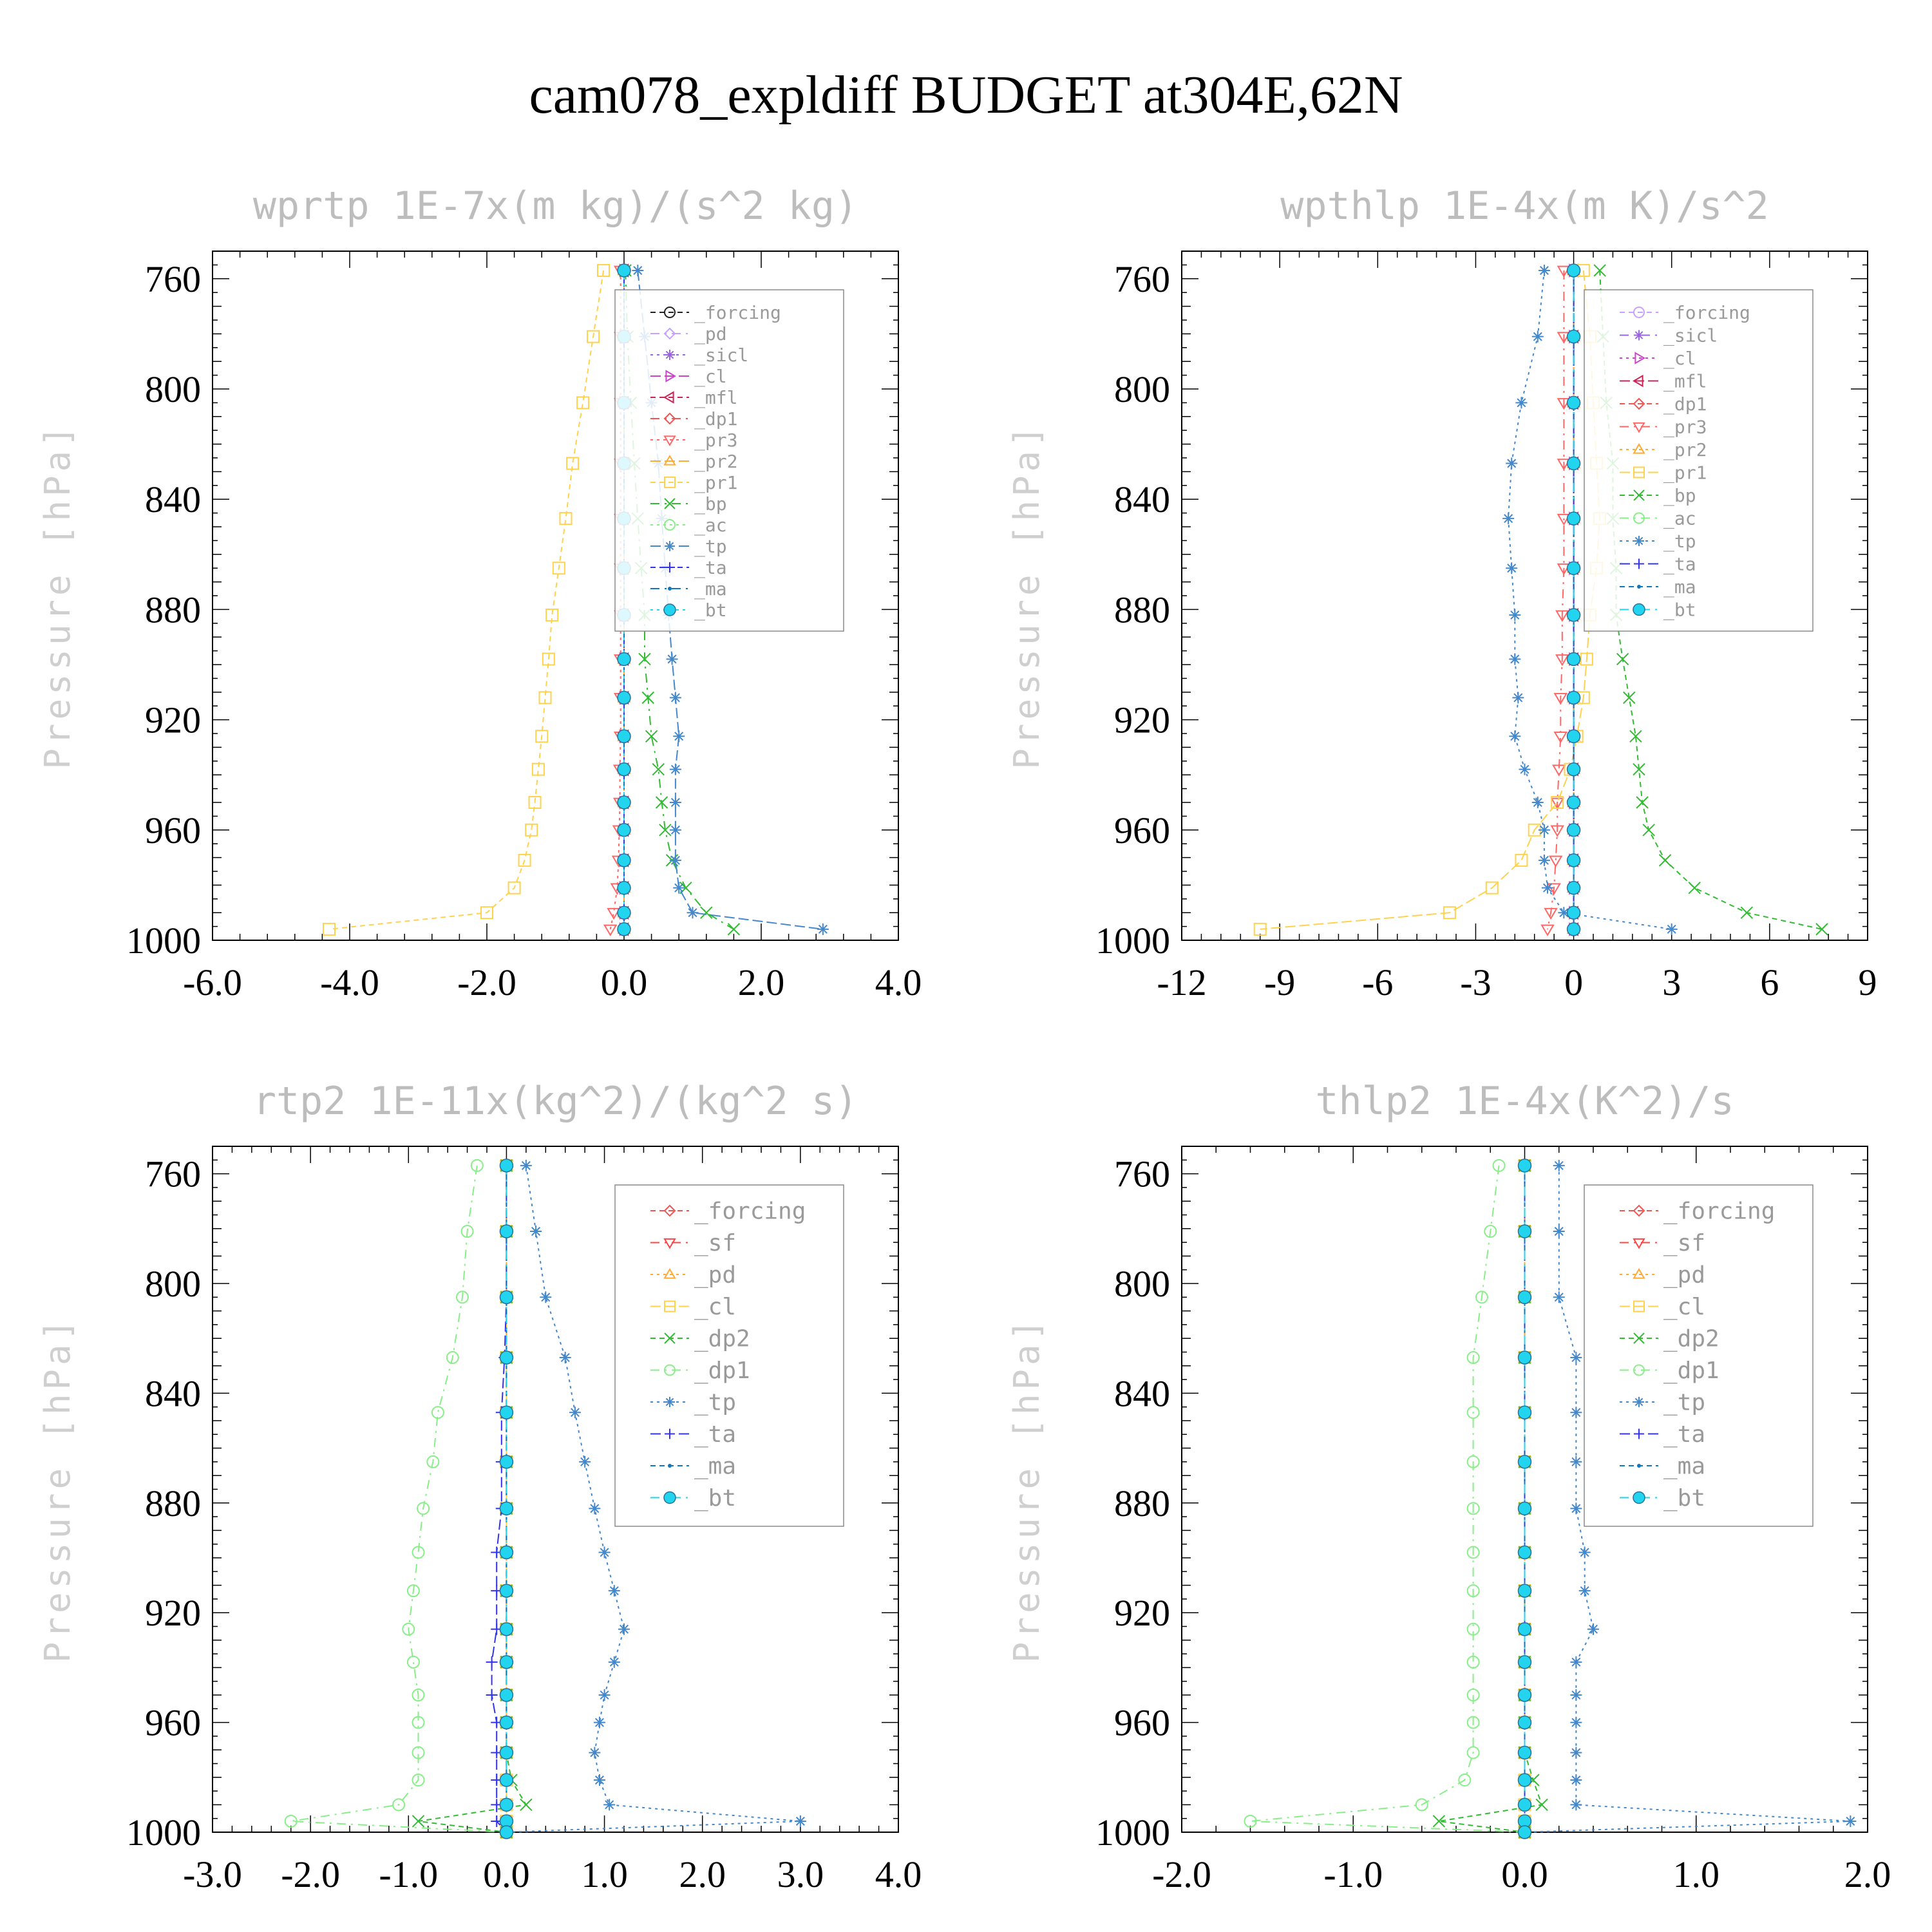  I want to click on legend-label: _cl, so click(715, 1307).